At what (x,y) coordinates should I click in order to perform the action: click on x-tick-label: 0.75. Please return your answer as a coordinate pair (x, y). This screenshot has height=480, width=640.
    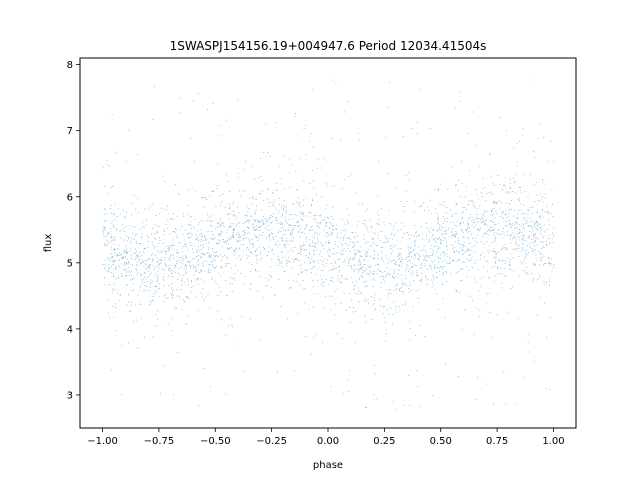
    Looking at the image, I should click on (497, 441).